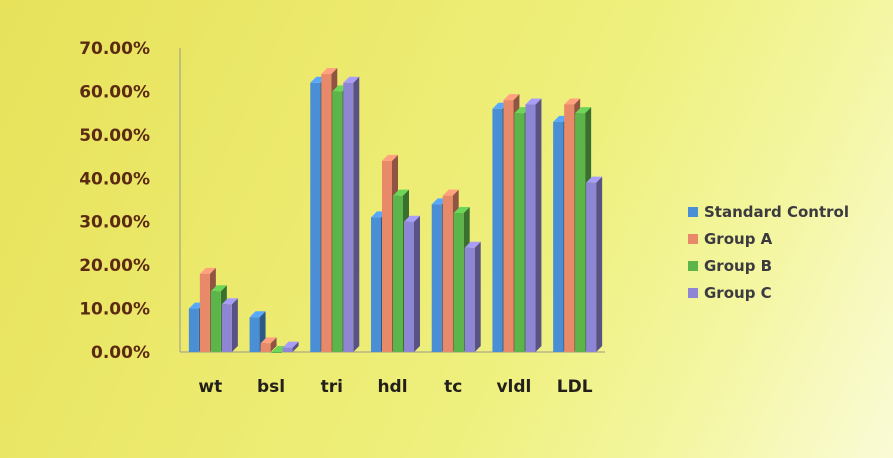 This screenshot has height=458, width=893. I want to click on chart-legend: Standard Control Group A Group B Group C, so click(768, 252).